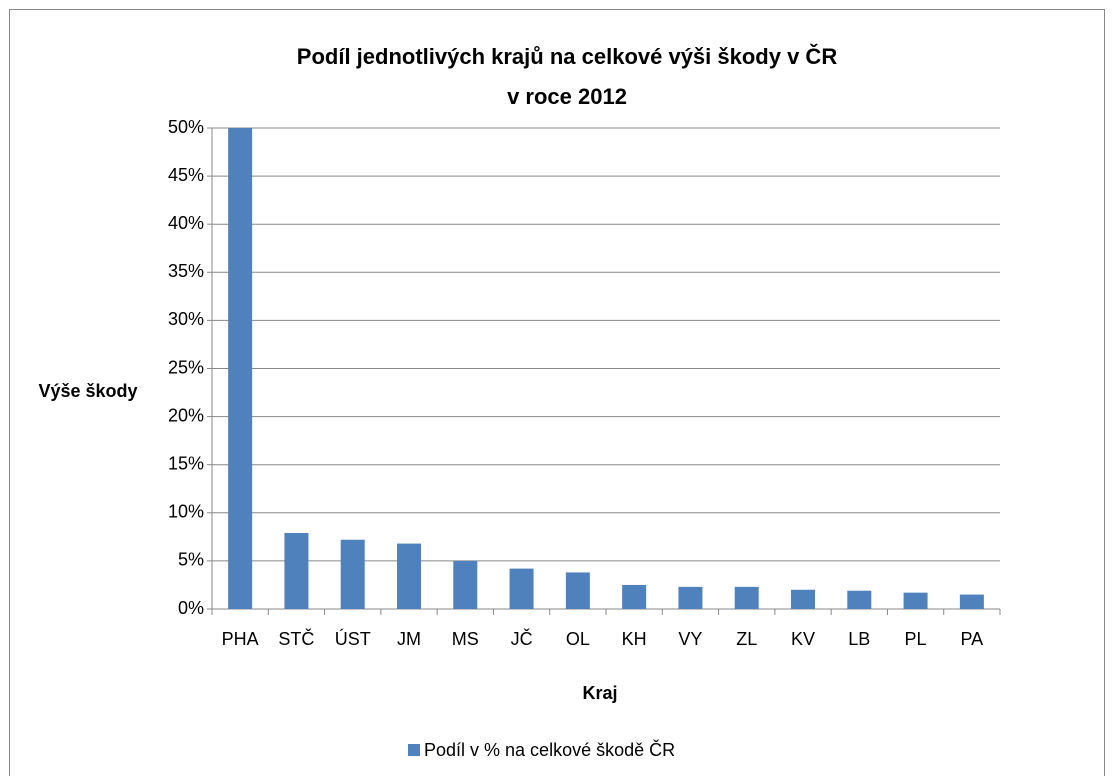 This screenshot has width=1114, height=776. Describe the element at coordinates (296, 638) in the screenshot. I see `x-tick-label: STČ` at that location.